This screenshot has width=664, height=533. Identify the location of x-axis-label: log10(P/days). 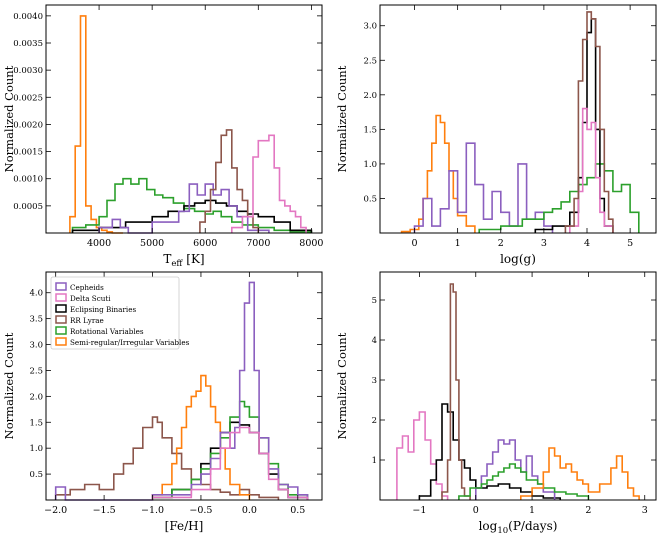
(518, 526).